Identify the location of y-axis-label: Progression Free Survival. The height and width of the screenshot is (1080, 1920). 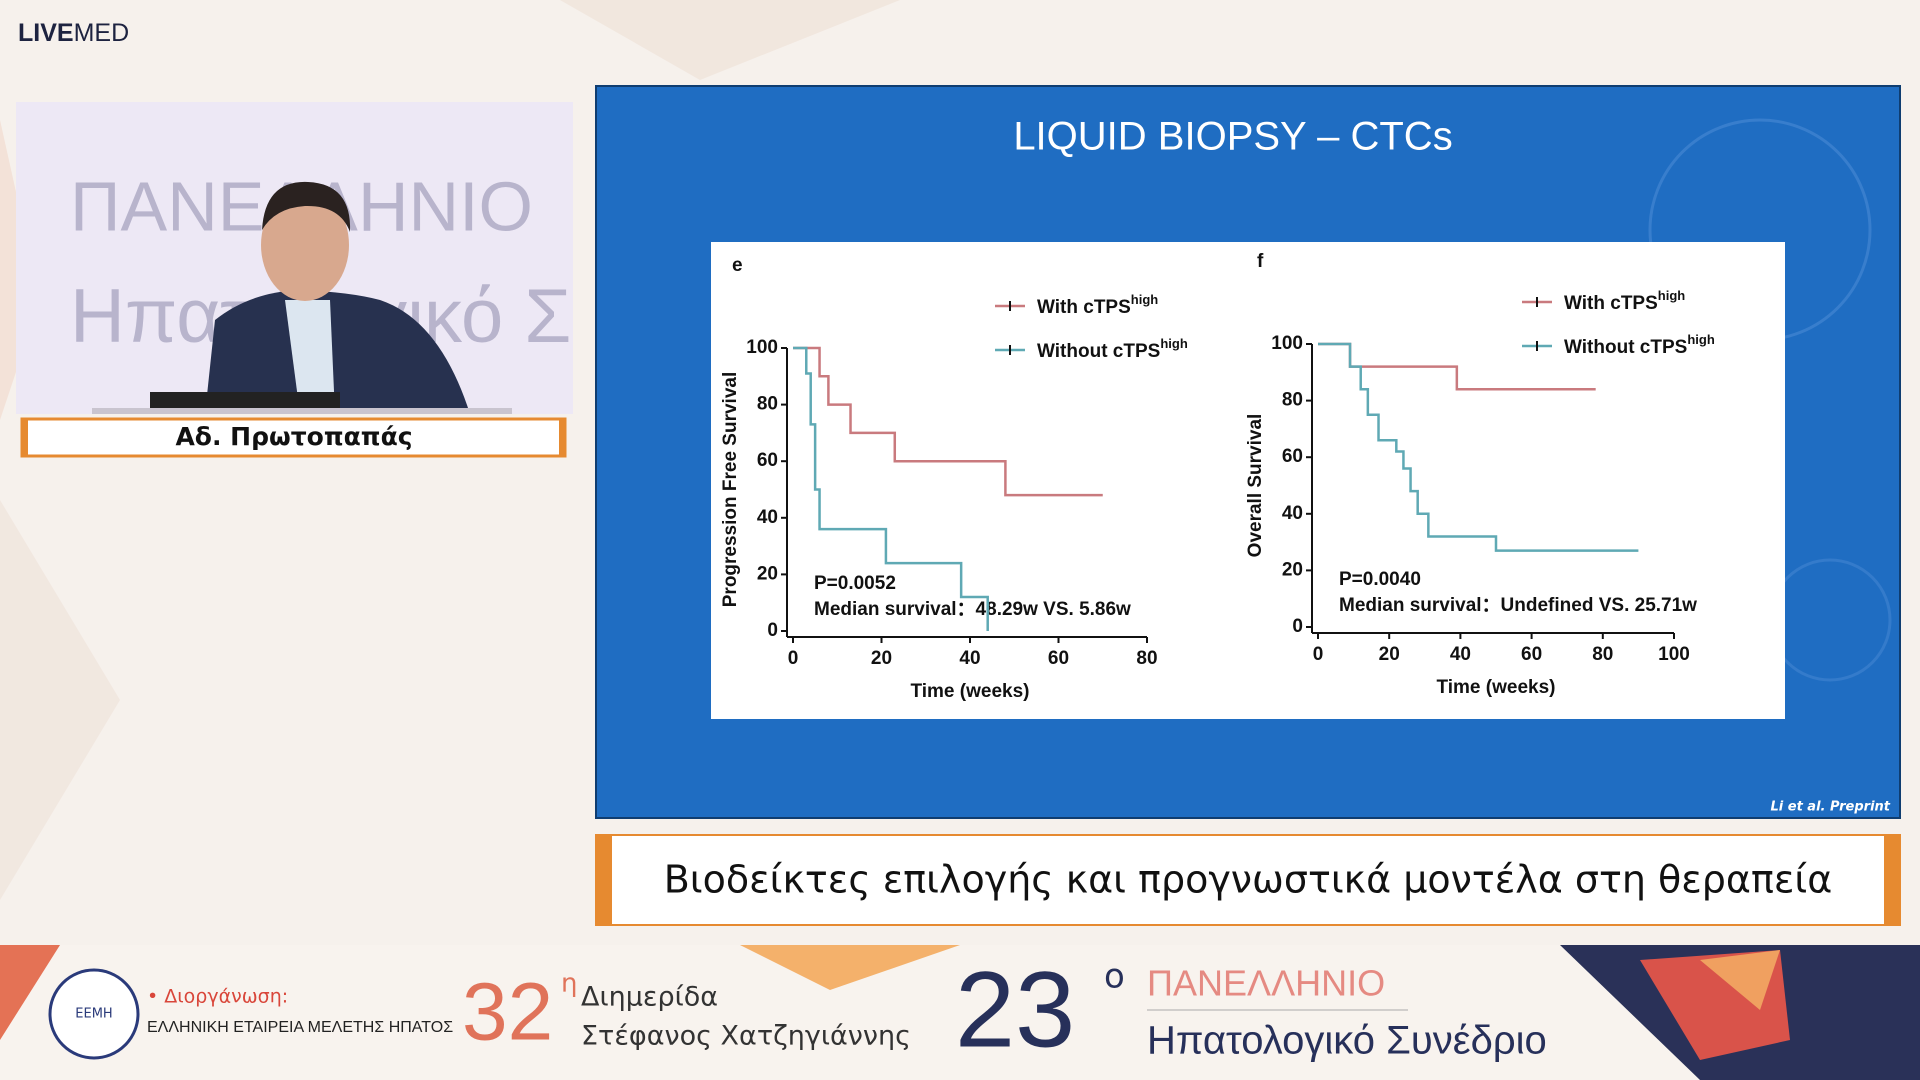
(730, 490).